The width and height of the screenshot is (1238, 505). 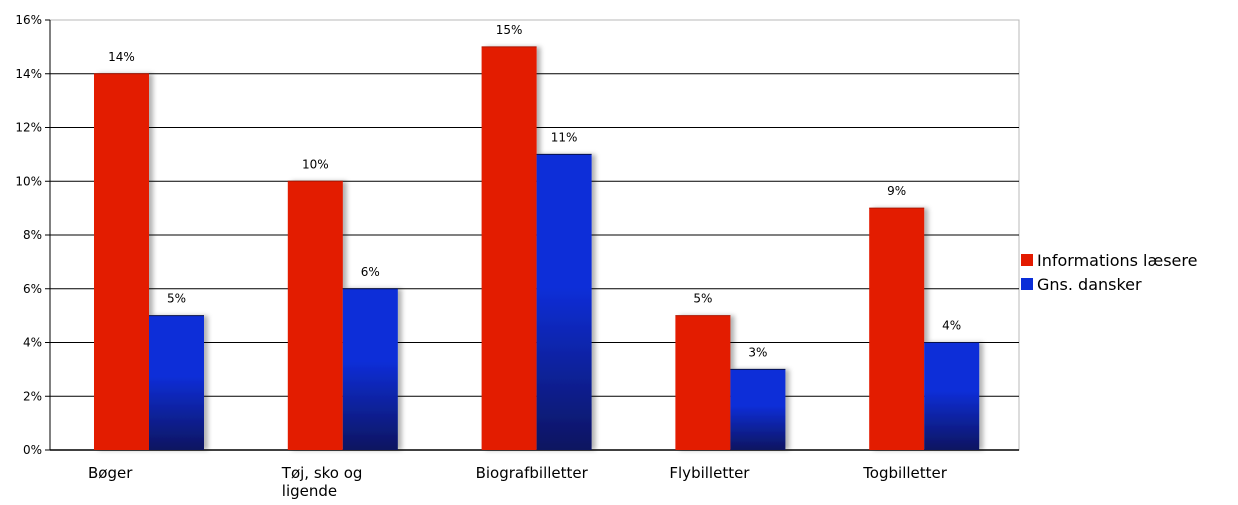 What do you see at coordinates (1089, 284) in the screenshot?
I see `legend-label: Gns. dansker` at bounding box center [1089, 284].